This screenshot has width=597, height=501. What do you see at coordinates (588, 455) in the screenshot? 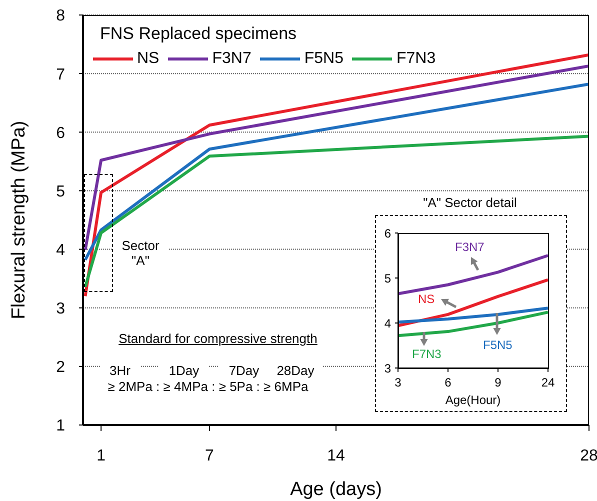
I see `x-tick-label: 28` at bounding box center [588, 455].